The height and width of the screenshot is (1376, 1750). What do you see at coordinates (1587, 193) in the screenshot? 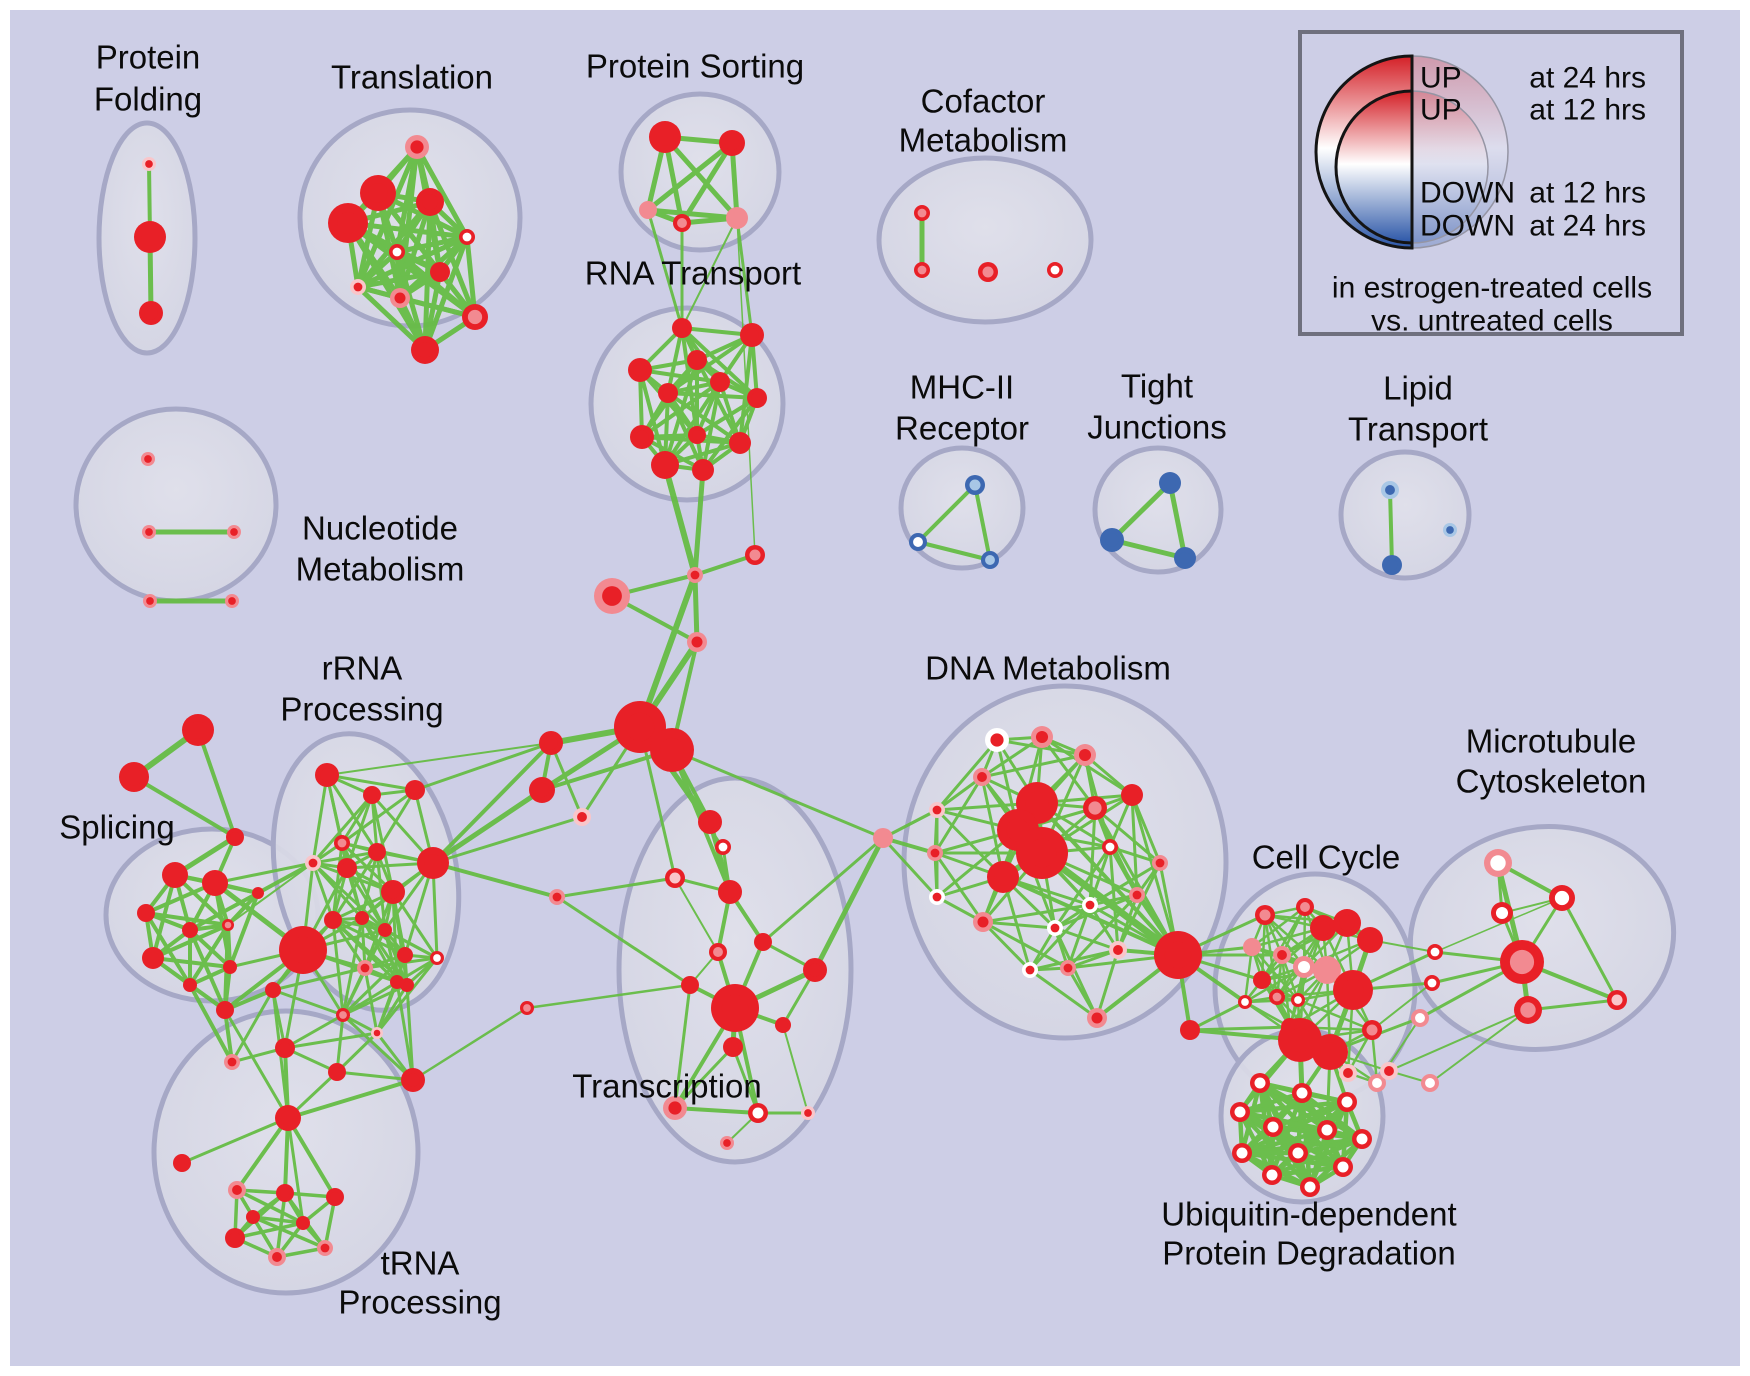
I see `legend-time-label: at 12 hrs` at bounding box center [1587, 193].